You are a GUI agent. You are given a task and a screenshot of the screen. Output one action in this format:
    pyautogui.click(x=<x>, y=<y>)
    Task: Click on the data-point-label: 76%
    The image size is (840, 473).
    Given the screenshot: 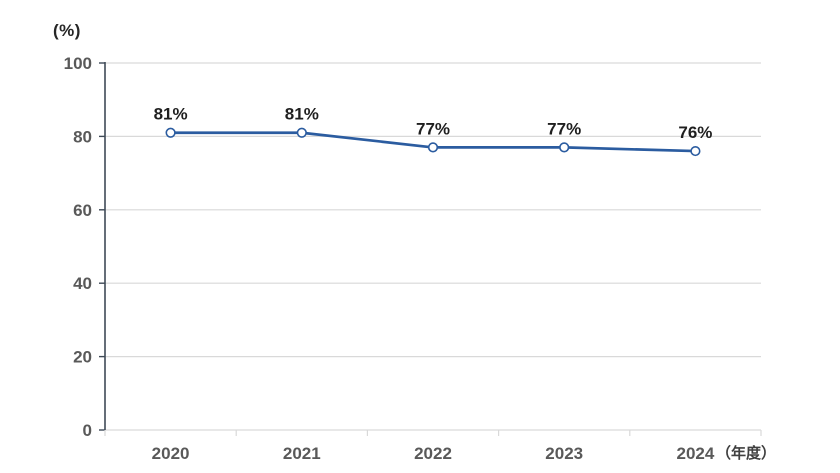 What is the action you would take?
    pyautogui.click(x=695, y=132)
    